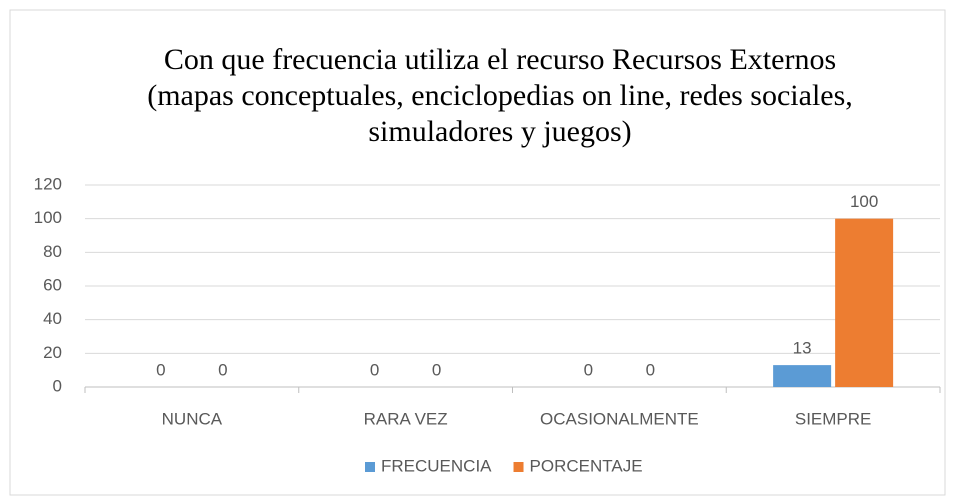 Image resolution: width=955 pixels, height=503 pixels. What do you see at coordinates (52, 318) in the screenshot?
I see `y-tick-label: 40` at bounding box center [52, 318].